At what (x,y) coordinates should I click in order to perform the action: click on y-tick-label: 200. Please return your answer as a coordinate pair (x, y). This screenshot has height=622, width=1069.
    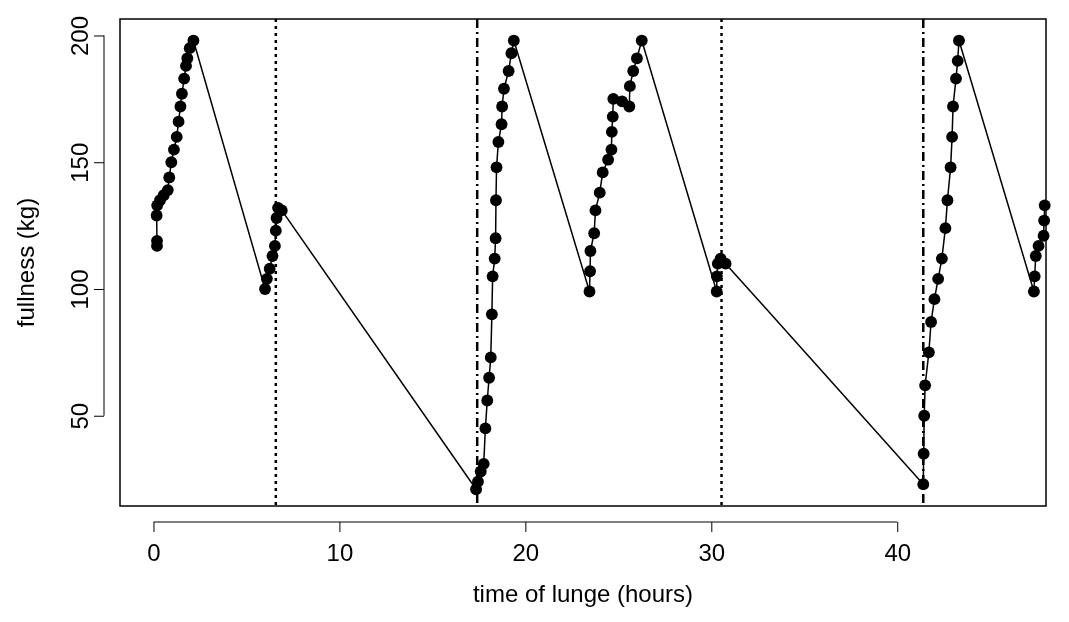
    Looking at the image, I should click on (80, 35).